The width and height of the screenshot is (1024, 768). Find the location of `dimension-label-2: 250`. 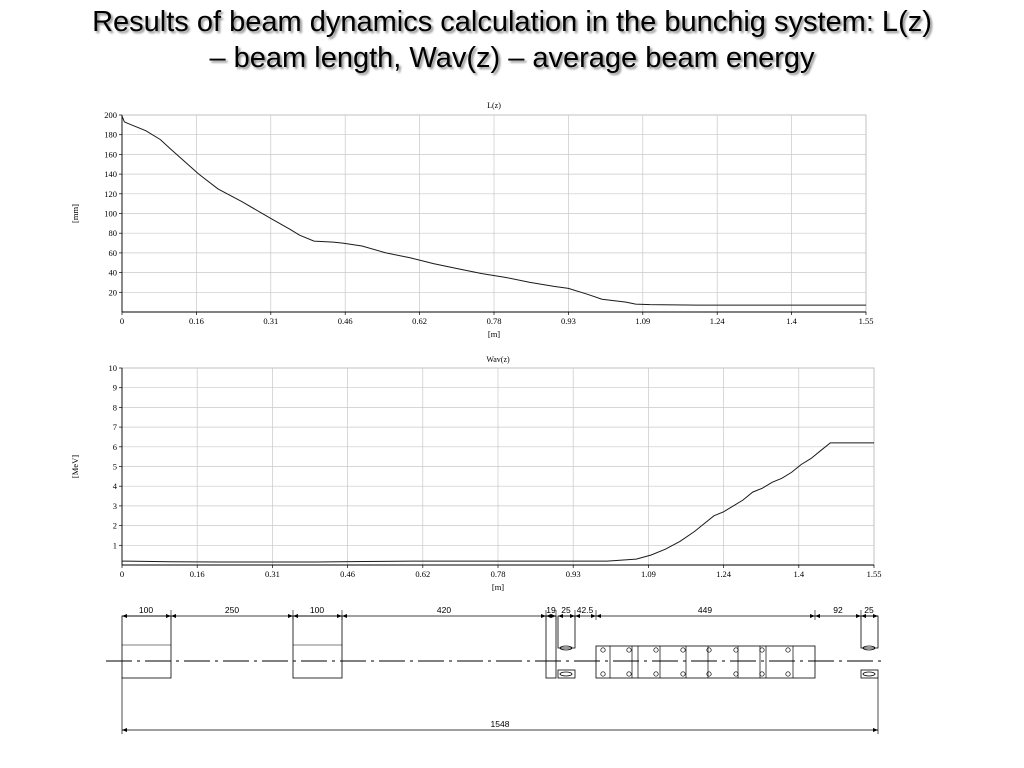

dimension-label-2: 250 is located at coordinates (232, 610).